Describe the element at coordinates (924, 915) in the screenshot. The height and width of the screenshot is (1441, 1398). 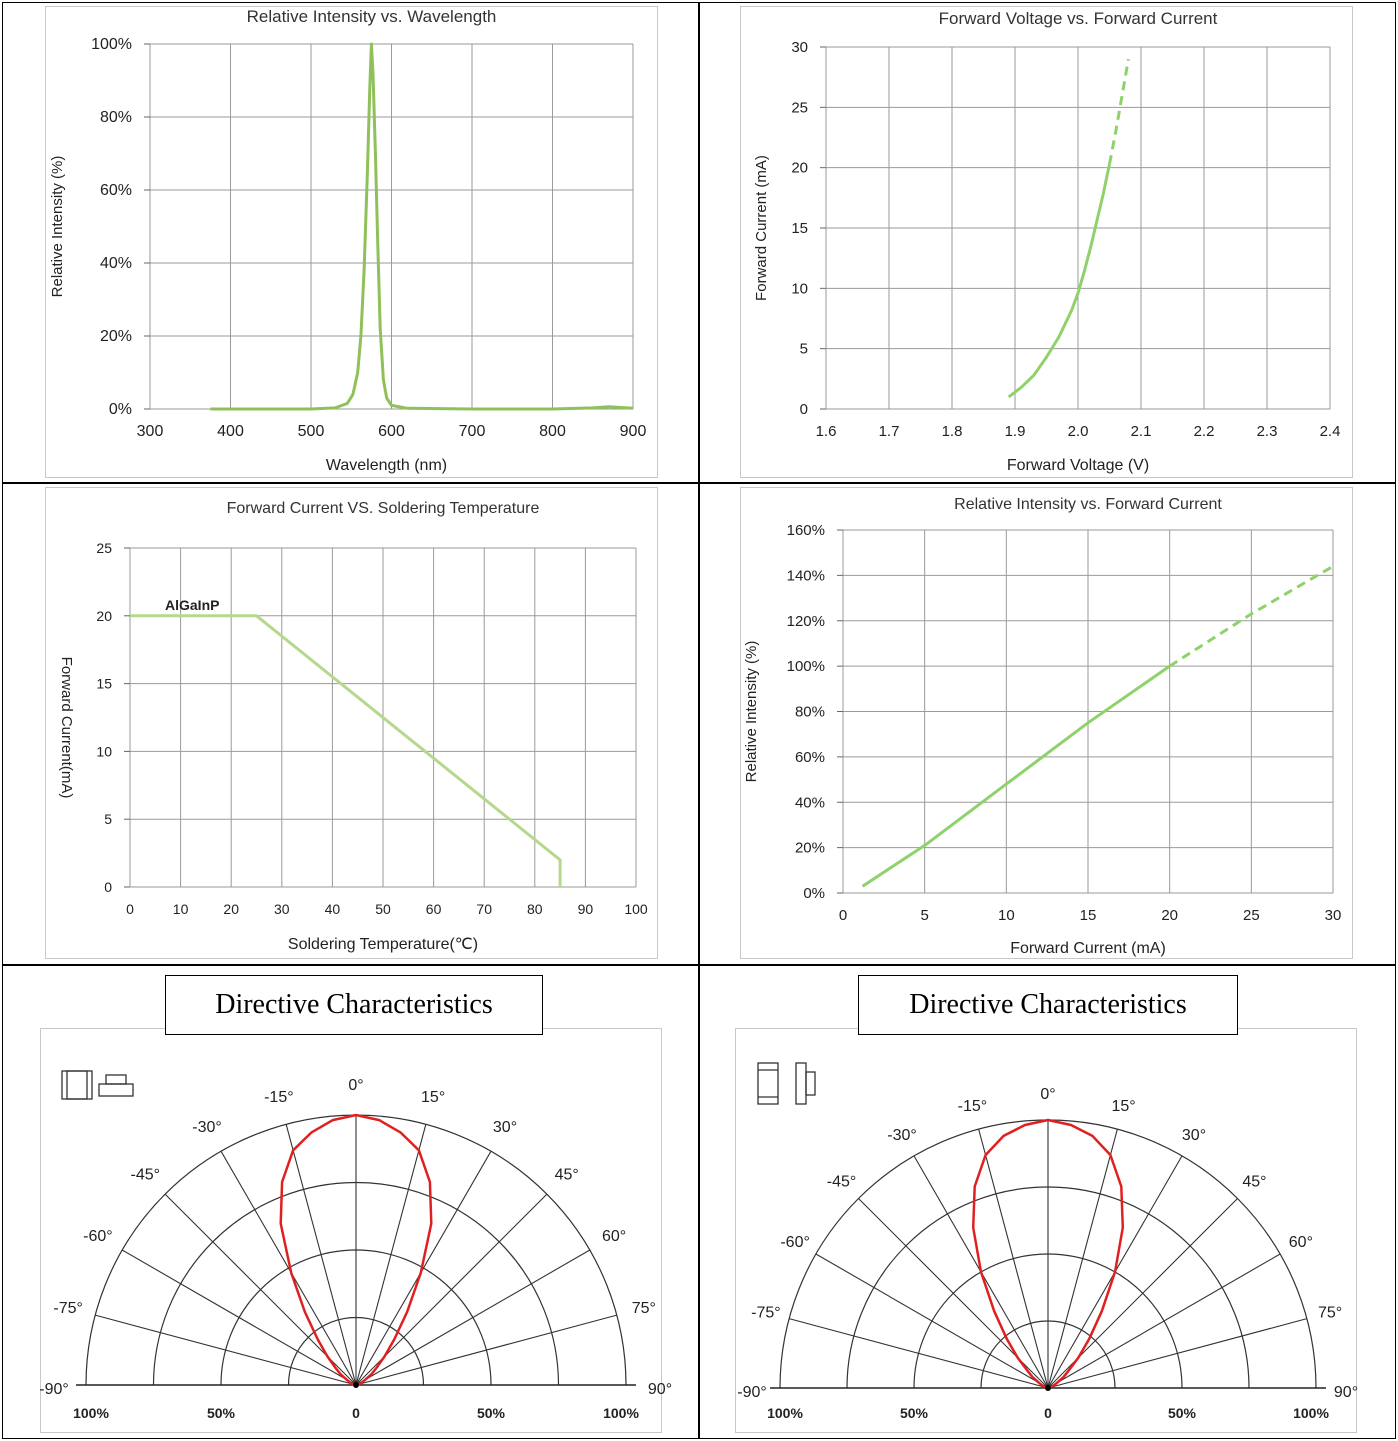
I see `x-tick-label: 5` at that location.